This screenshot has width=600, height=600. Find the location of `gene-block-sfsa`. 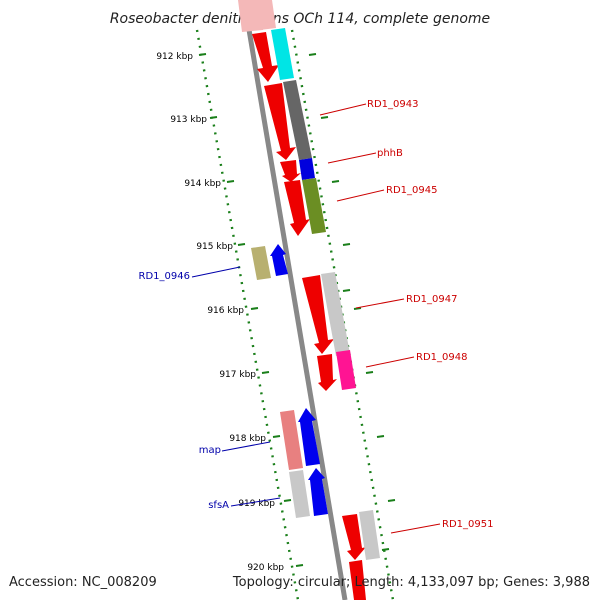

gene-block-sfsa is located at coordinates (299, 494).